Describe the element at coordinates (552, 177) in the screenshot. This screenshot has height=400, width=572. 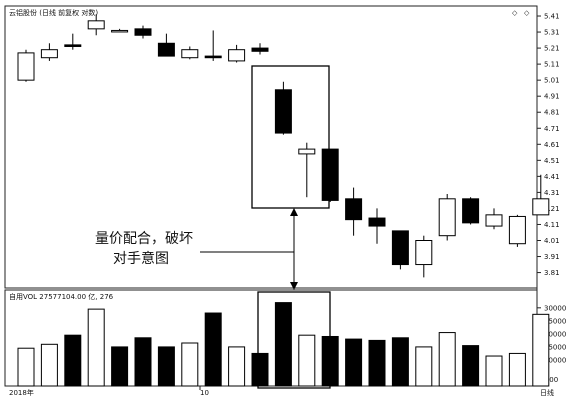
I see `price-tick-label: 4.41` at that location.